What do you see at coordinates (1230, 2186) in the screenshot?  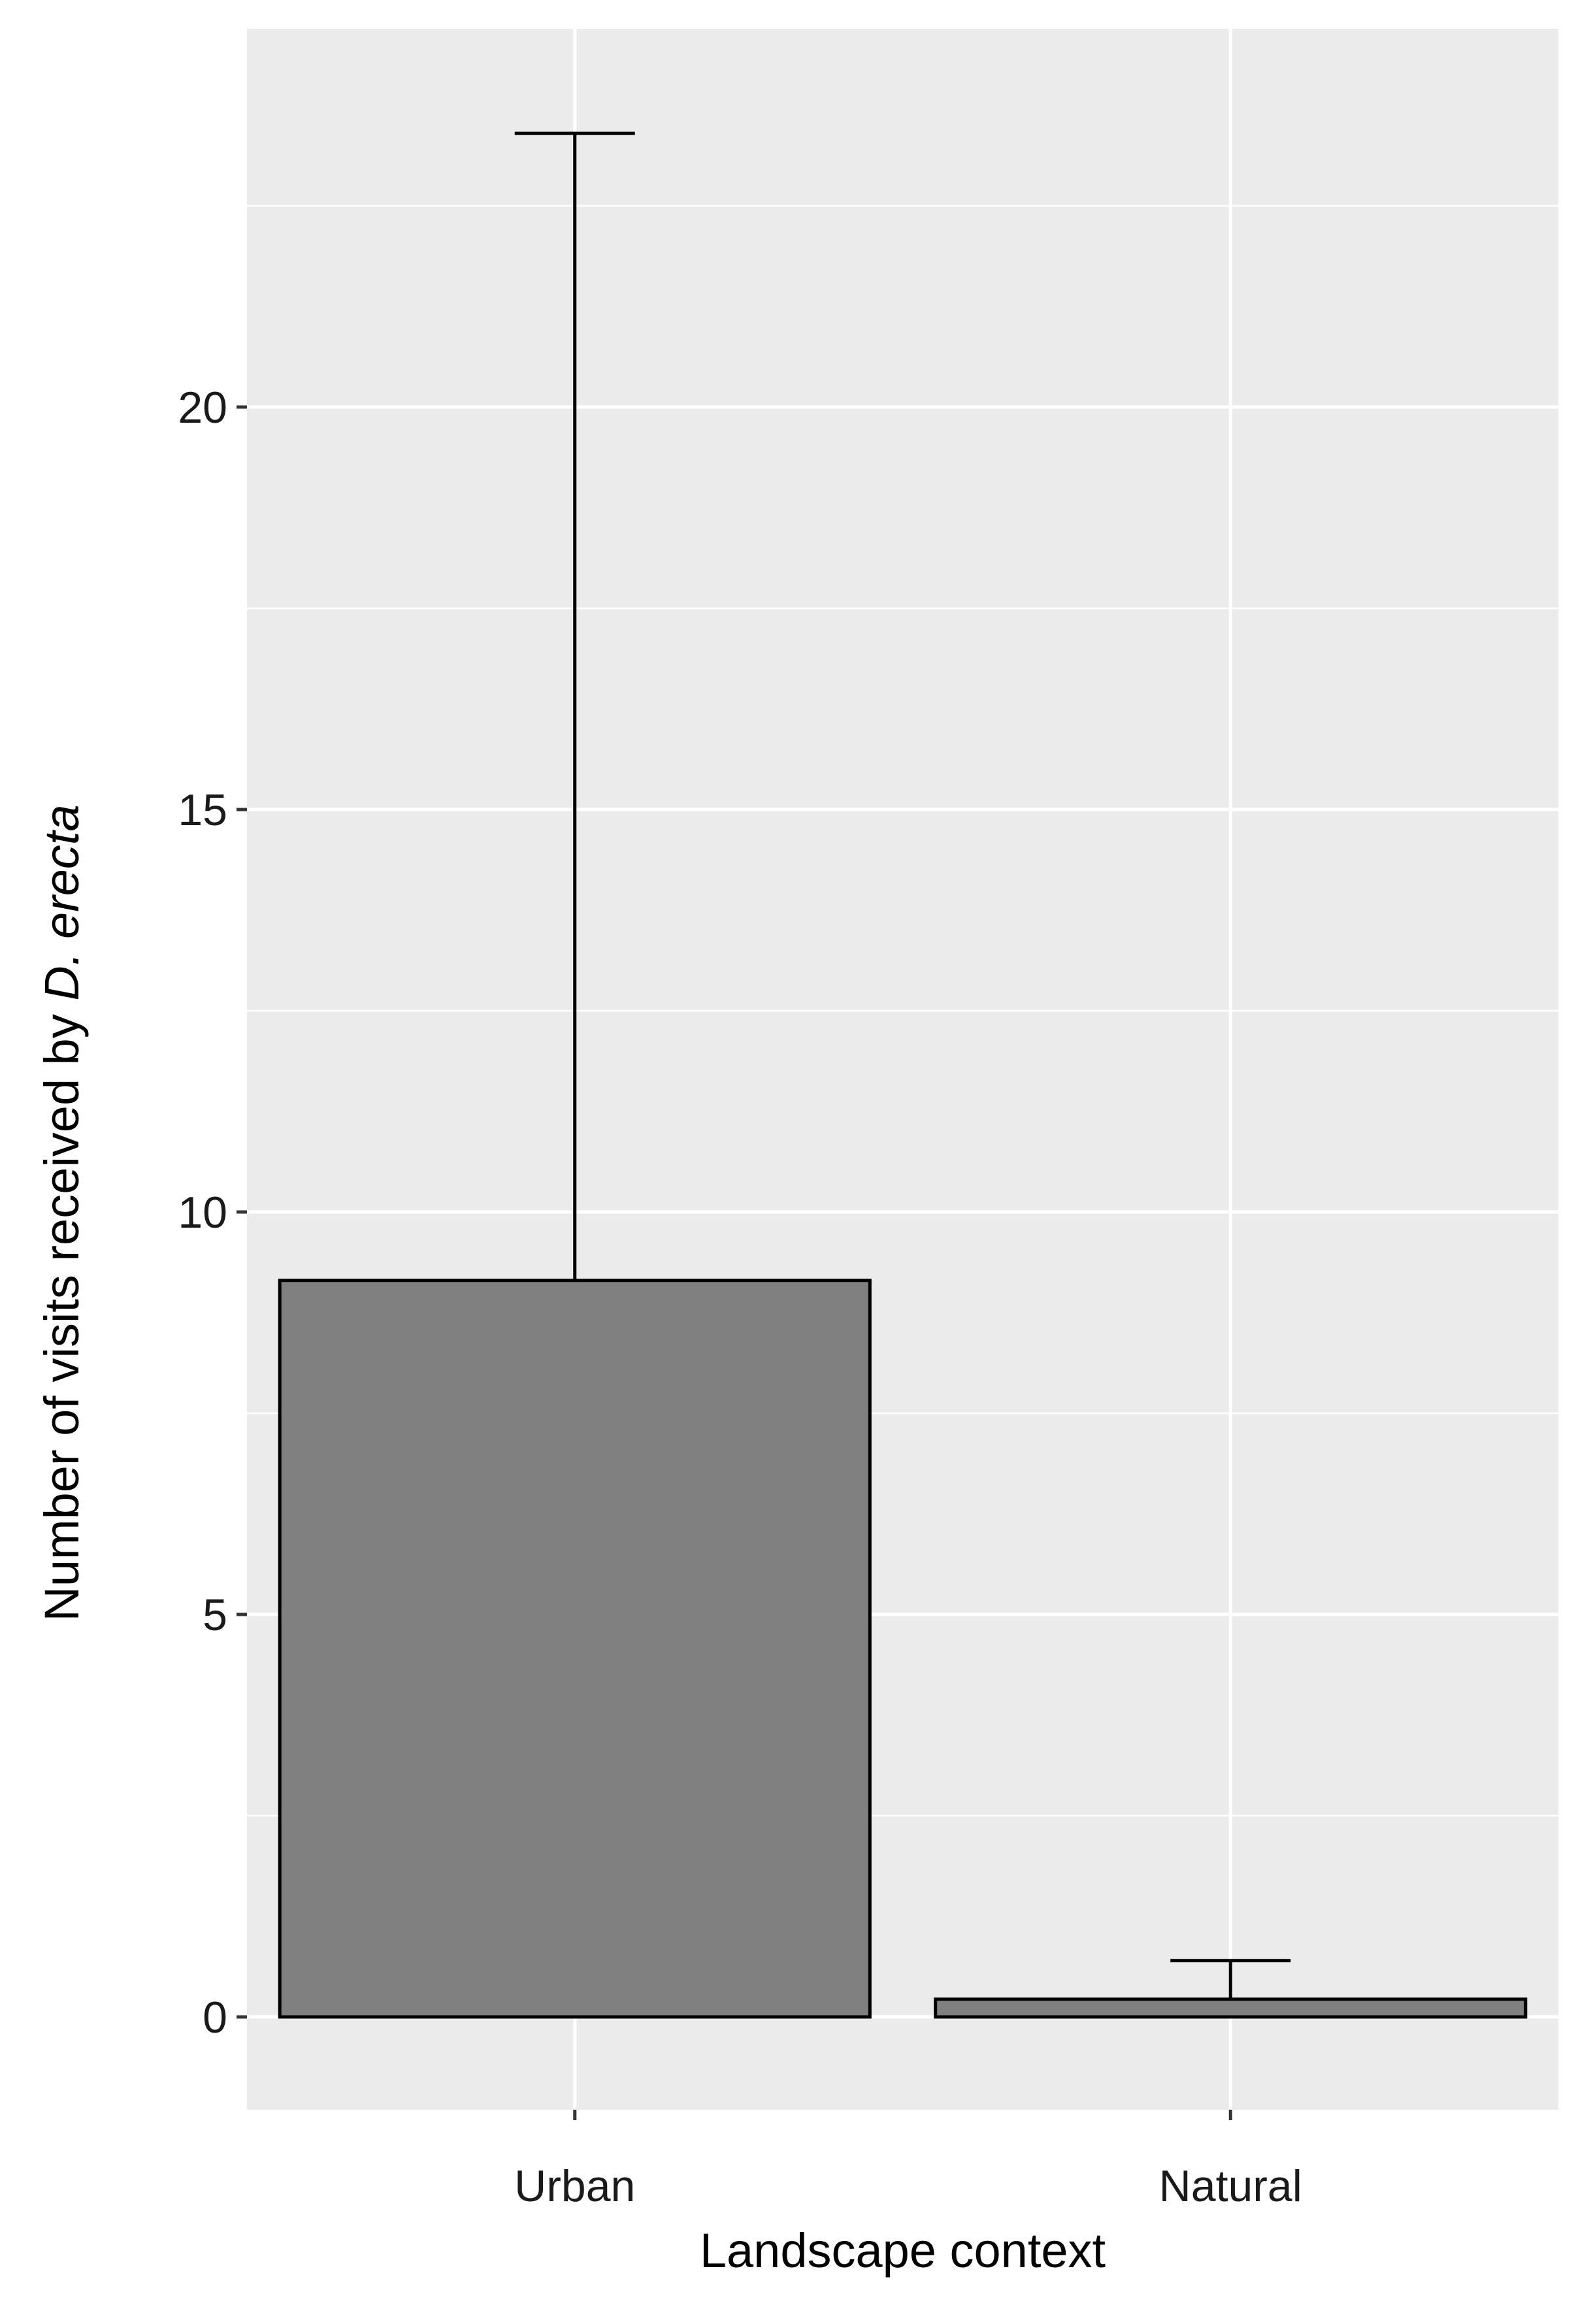 I see `x-tick-label: Natural` at bounding box center [1230, 2186].